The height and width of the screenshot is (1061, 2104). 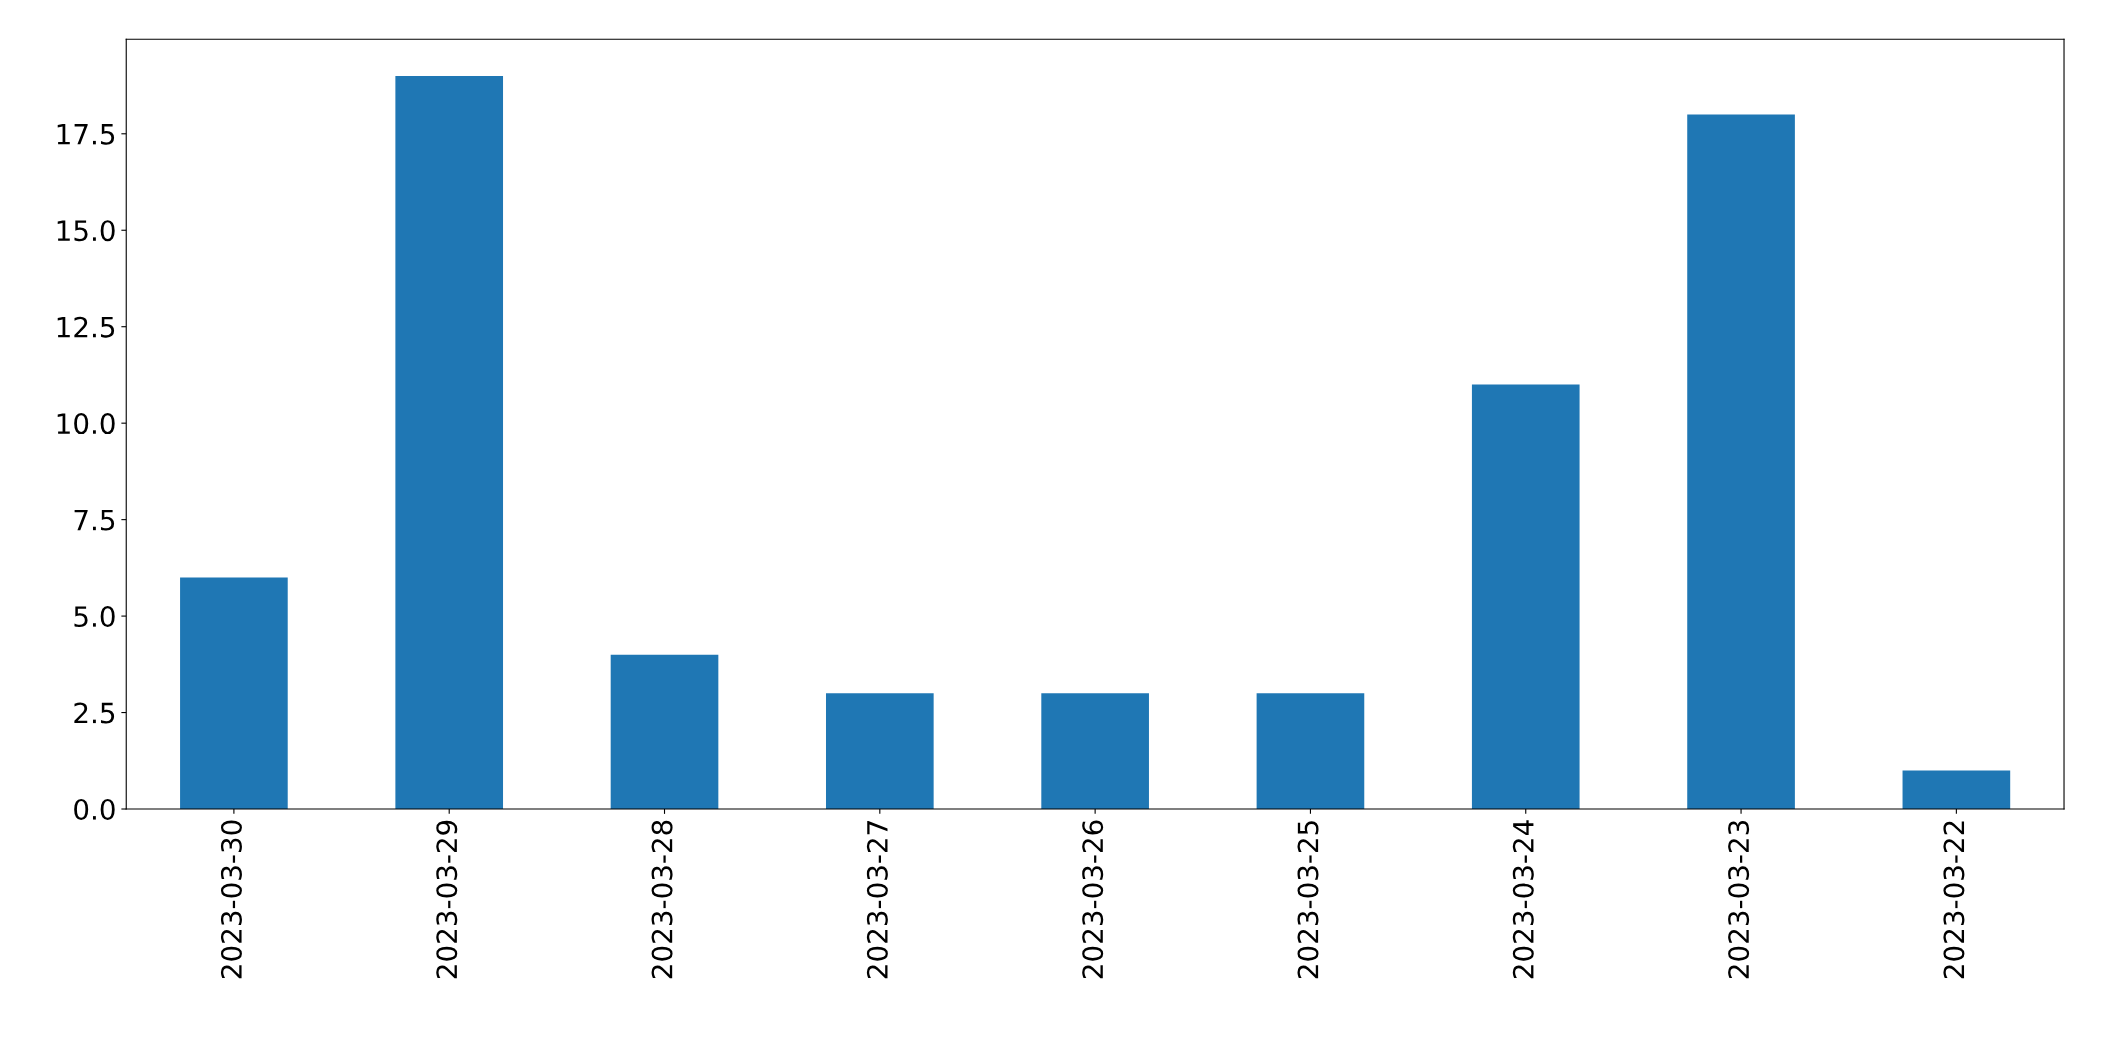 I want to click on y-tick-label: 2.5, so click(x=94, y=713).